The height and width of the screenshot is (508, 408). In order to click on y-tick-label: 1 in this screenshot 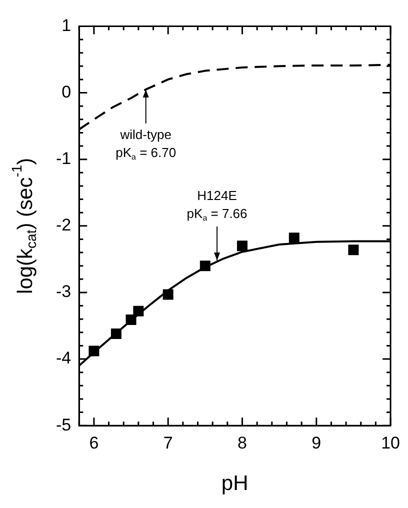, I will do `click(67, 25)`.